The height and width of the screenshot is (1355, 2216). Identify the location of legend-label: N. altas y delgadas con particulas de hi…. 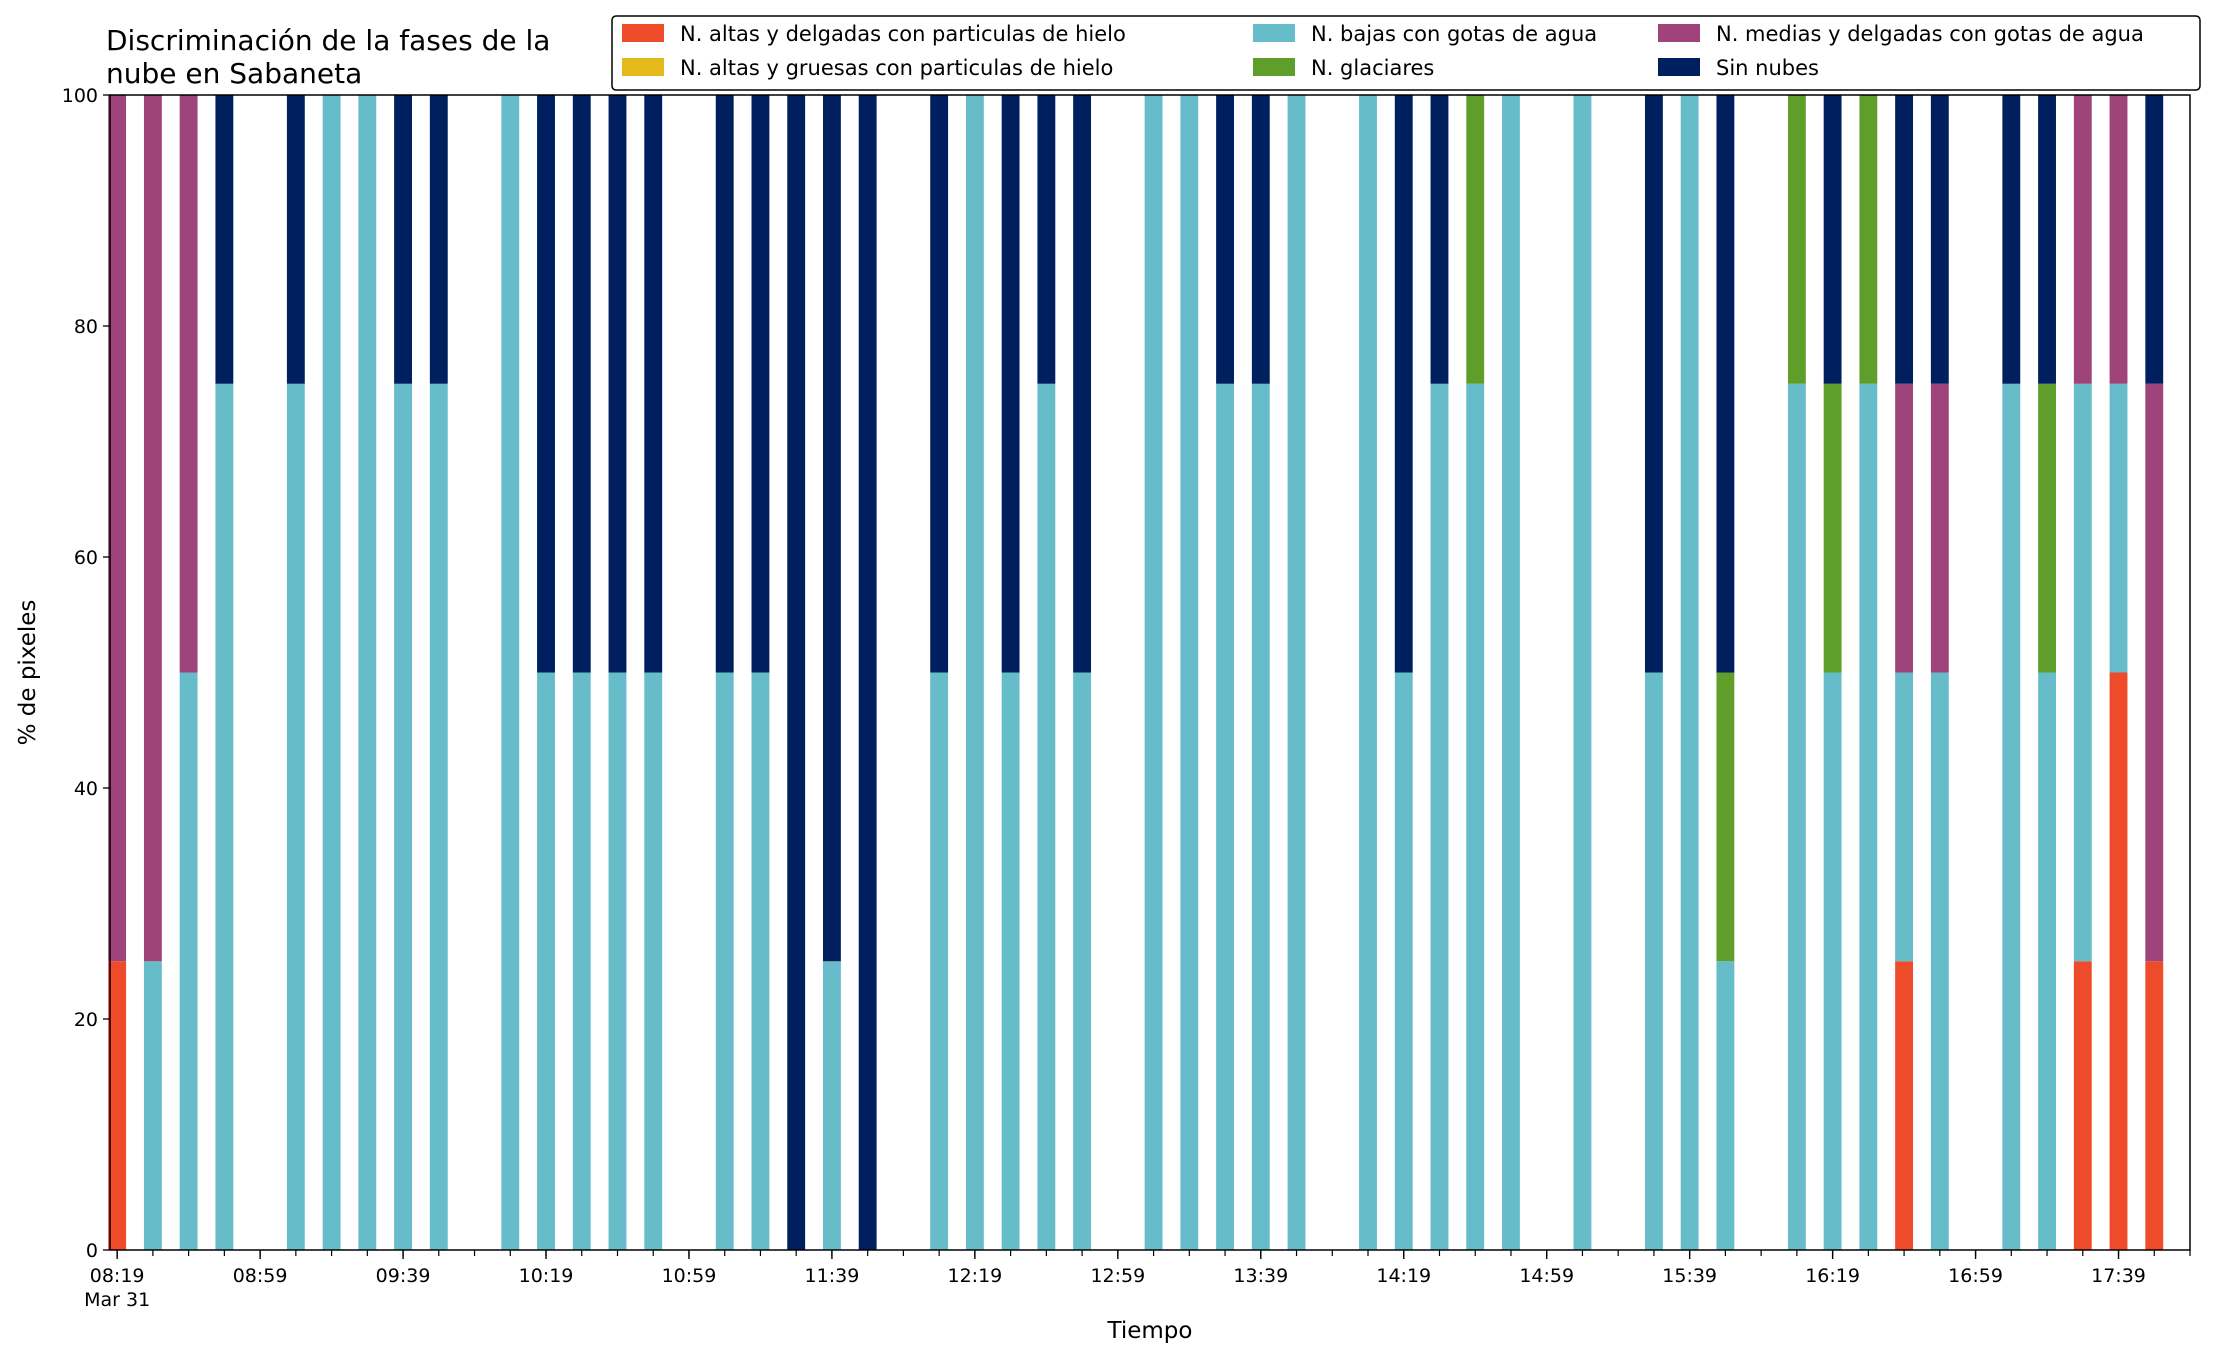
(903, 34).